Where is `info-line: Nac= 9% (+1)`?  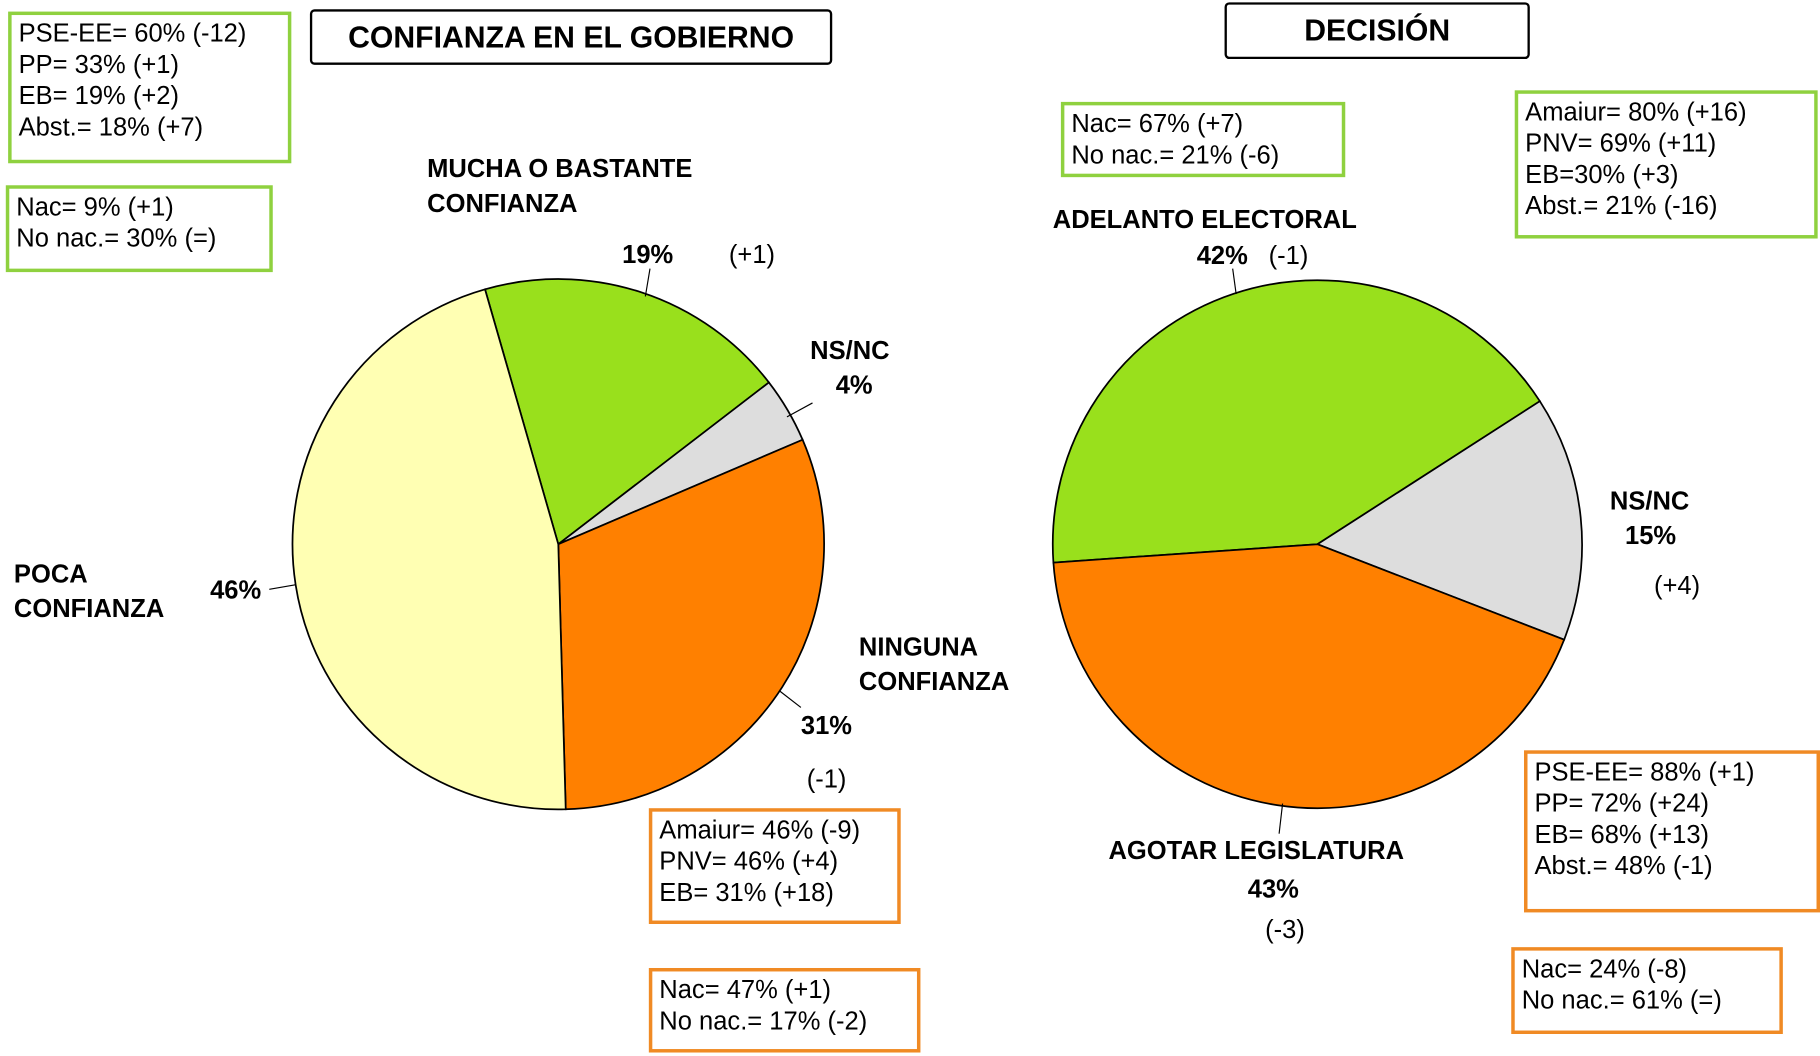 info-line: Nac= 9% (+1) is located at coordinates (95, 207).